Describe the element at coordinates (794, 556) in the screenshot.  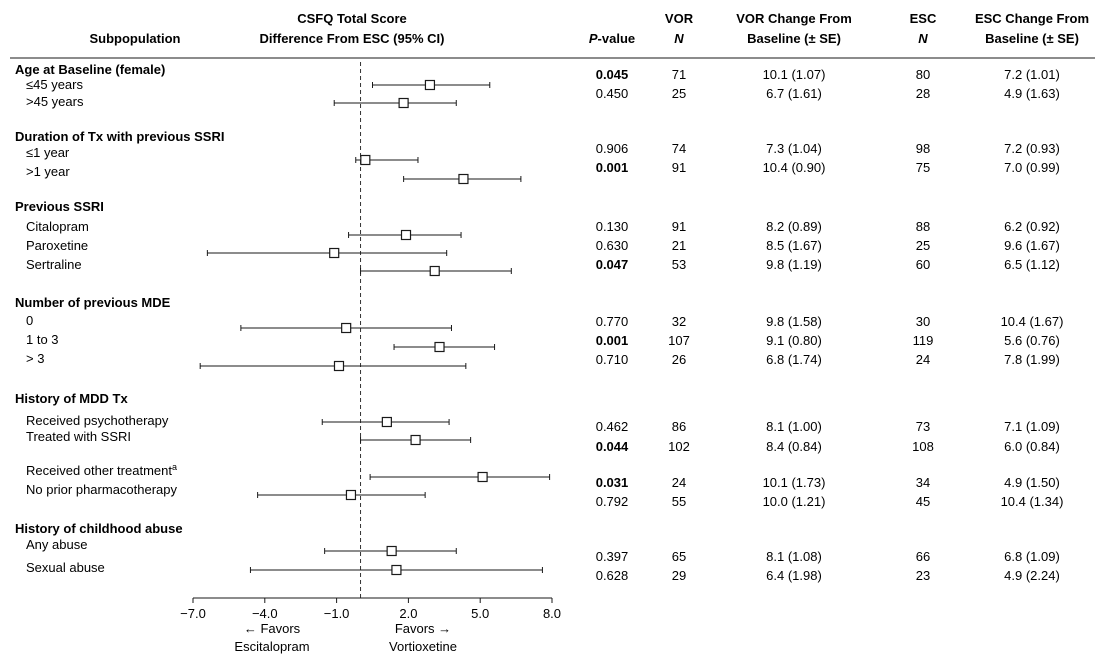
I see `vor-change: 8.1 (1.08)` at that location.